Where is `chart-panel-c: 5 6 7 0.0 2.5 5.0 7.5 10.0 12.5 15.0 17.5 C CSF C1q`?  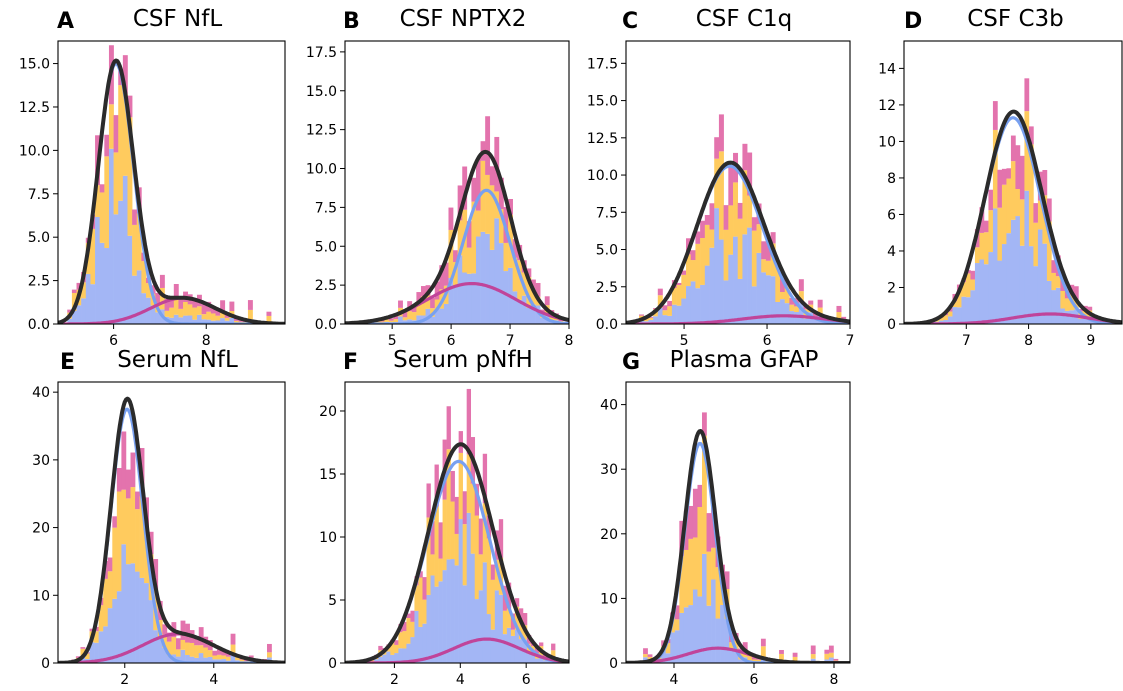 chart-panel-c: 5 6 7 0.0 2.5 5.0 7.5 10.0 12.5 15.0 17.5 C CSF C1q is located at coordinates (721, 177).